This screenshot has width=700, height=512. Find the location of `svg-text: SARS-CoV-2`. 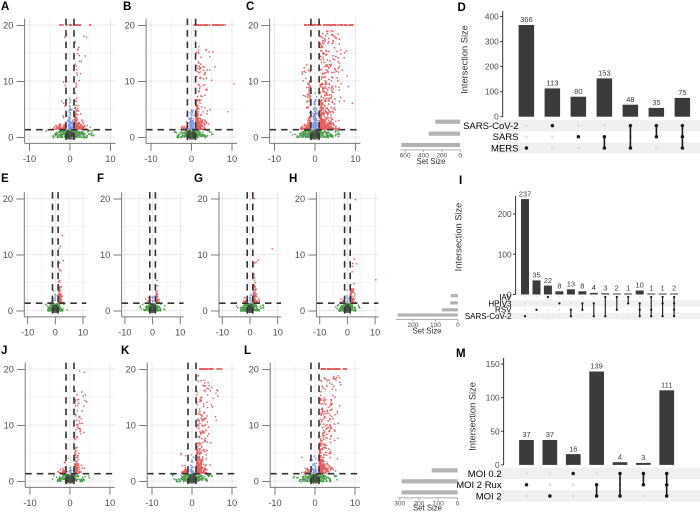

svg-text: SARS-CoV-2 is located at coordinates (490, 126).